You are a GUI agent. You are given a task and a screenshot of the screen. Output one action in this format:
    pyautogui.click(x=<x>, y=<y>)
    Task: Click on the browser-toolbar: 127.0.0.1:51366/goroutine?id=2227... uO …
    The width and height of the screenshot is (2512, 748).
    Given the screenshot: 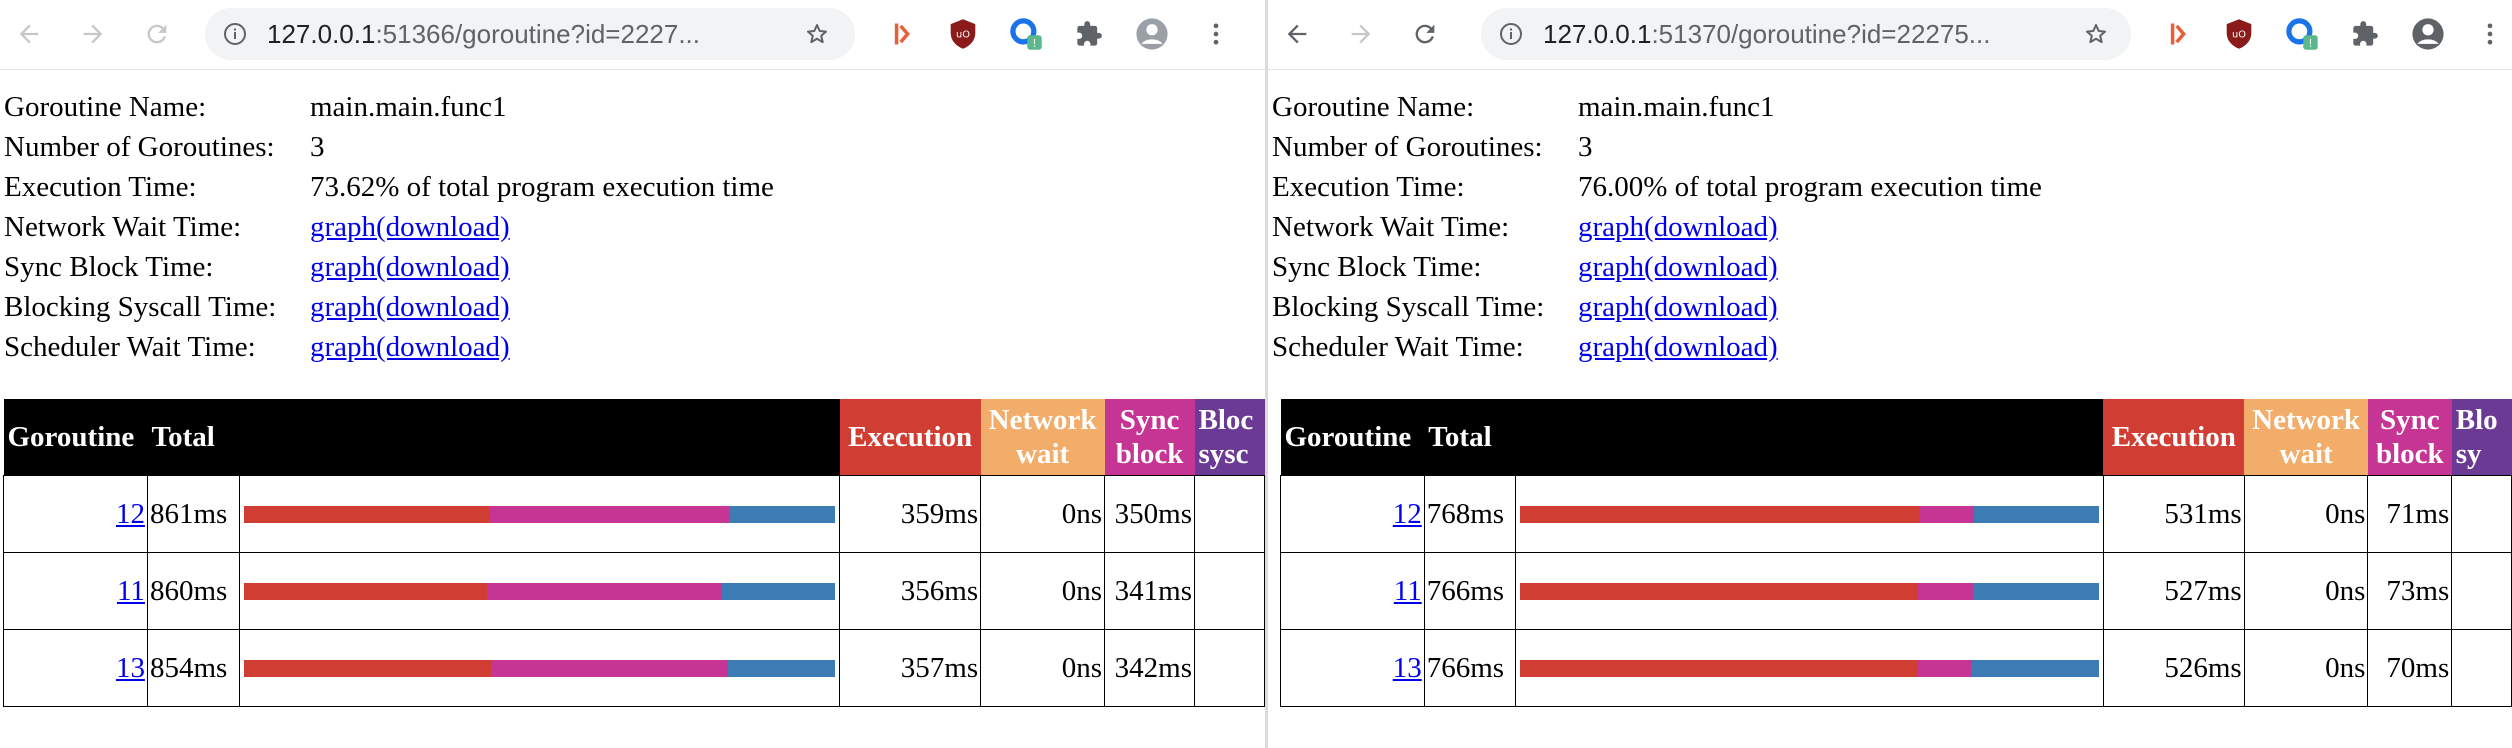 What is the action you would take?
    pyautogui.click(x=632, y=35)
    